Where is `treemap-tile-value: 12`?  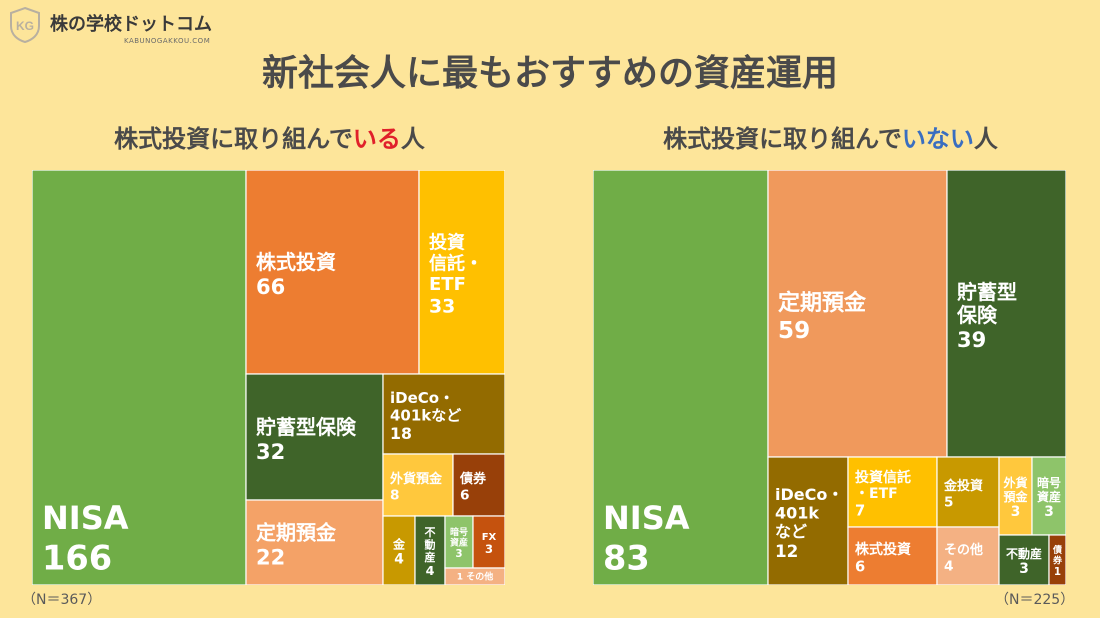
treemap-tile-value: 12 is located at coordinates (786, 551).